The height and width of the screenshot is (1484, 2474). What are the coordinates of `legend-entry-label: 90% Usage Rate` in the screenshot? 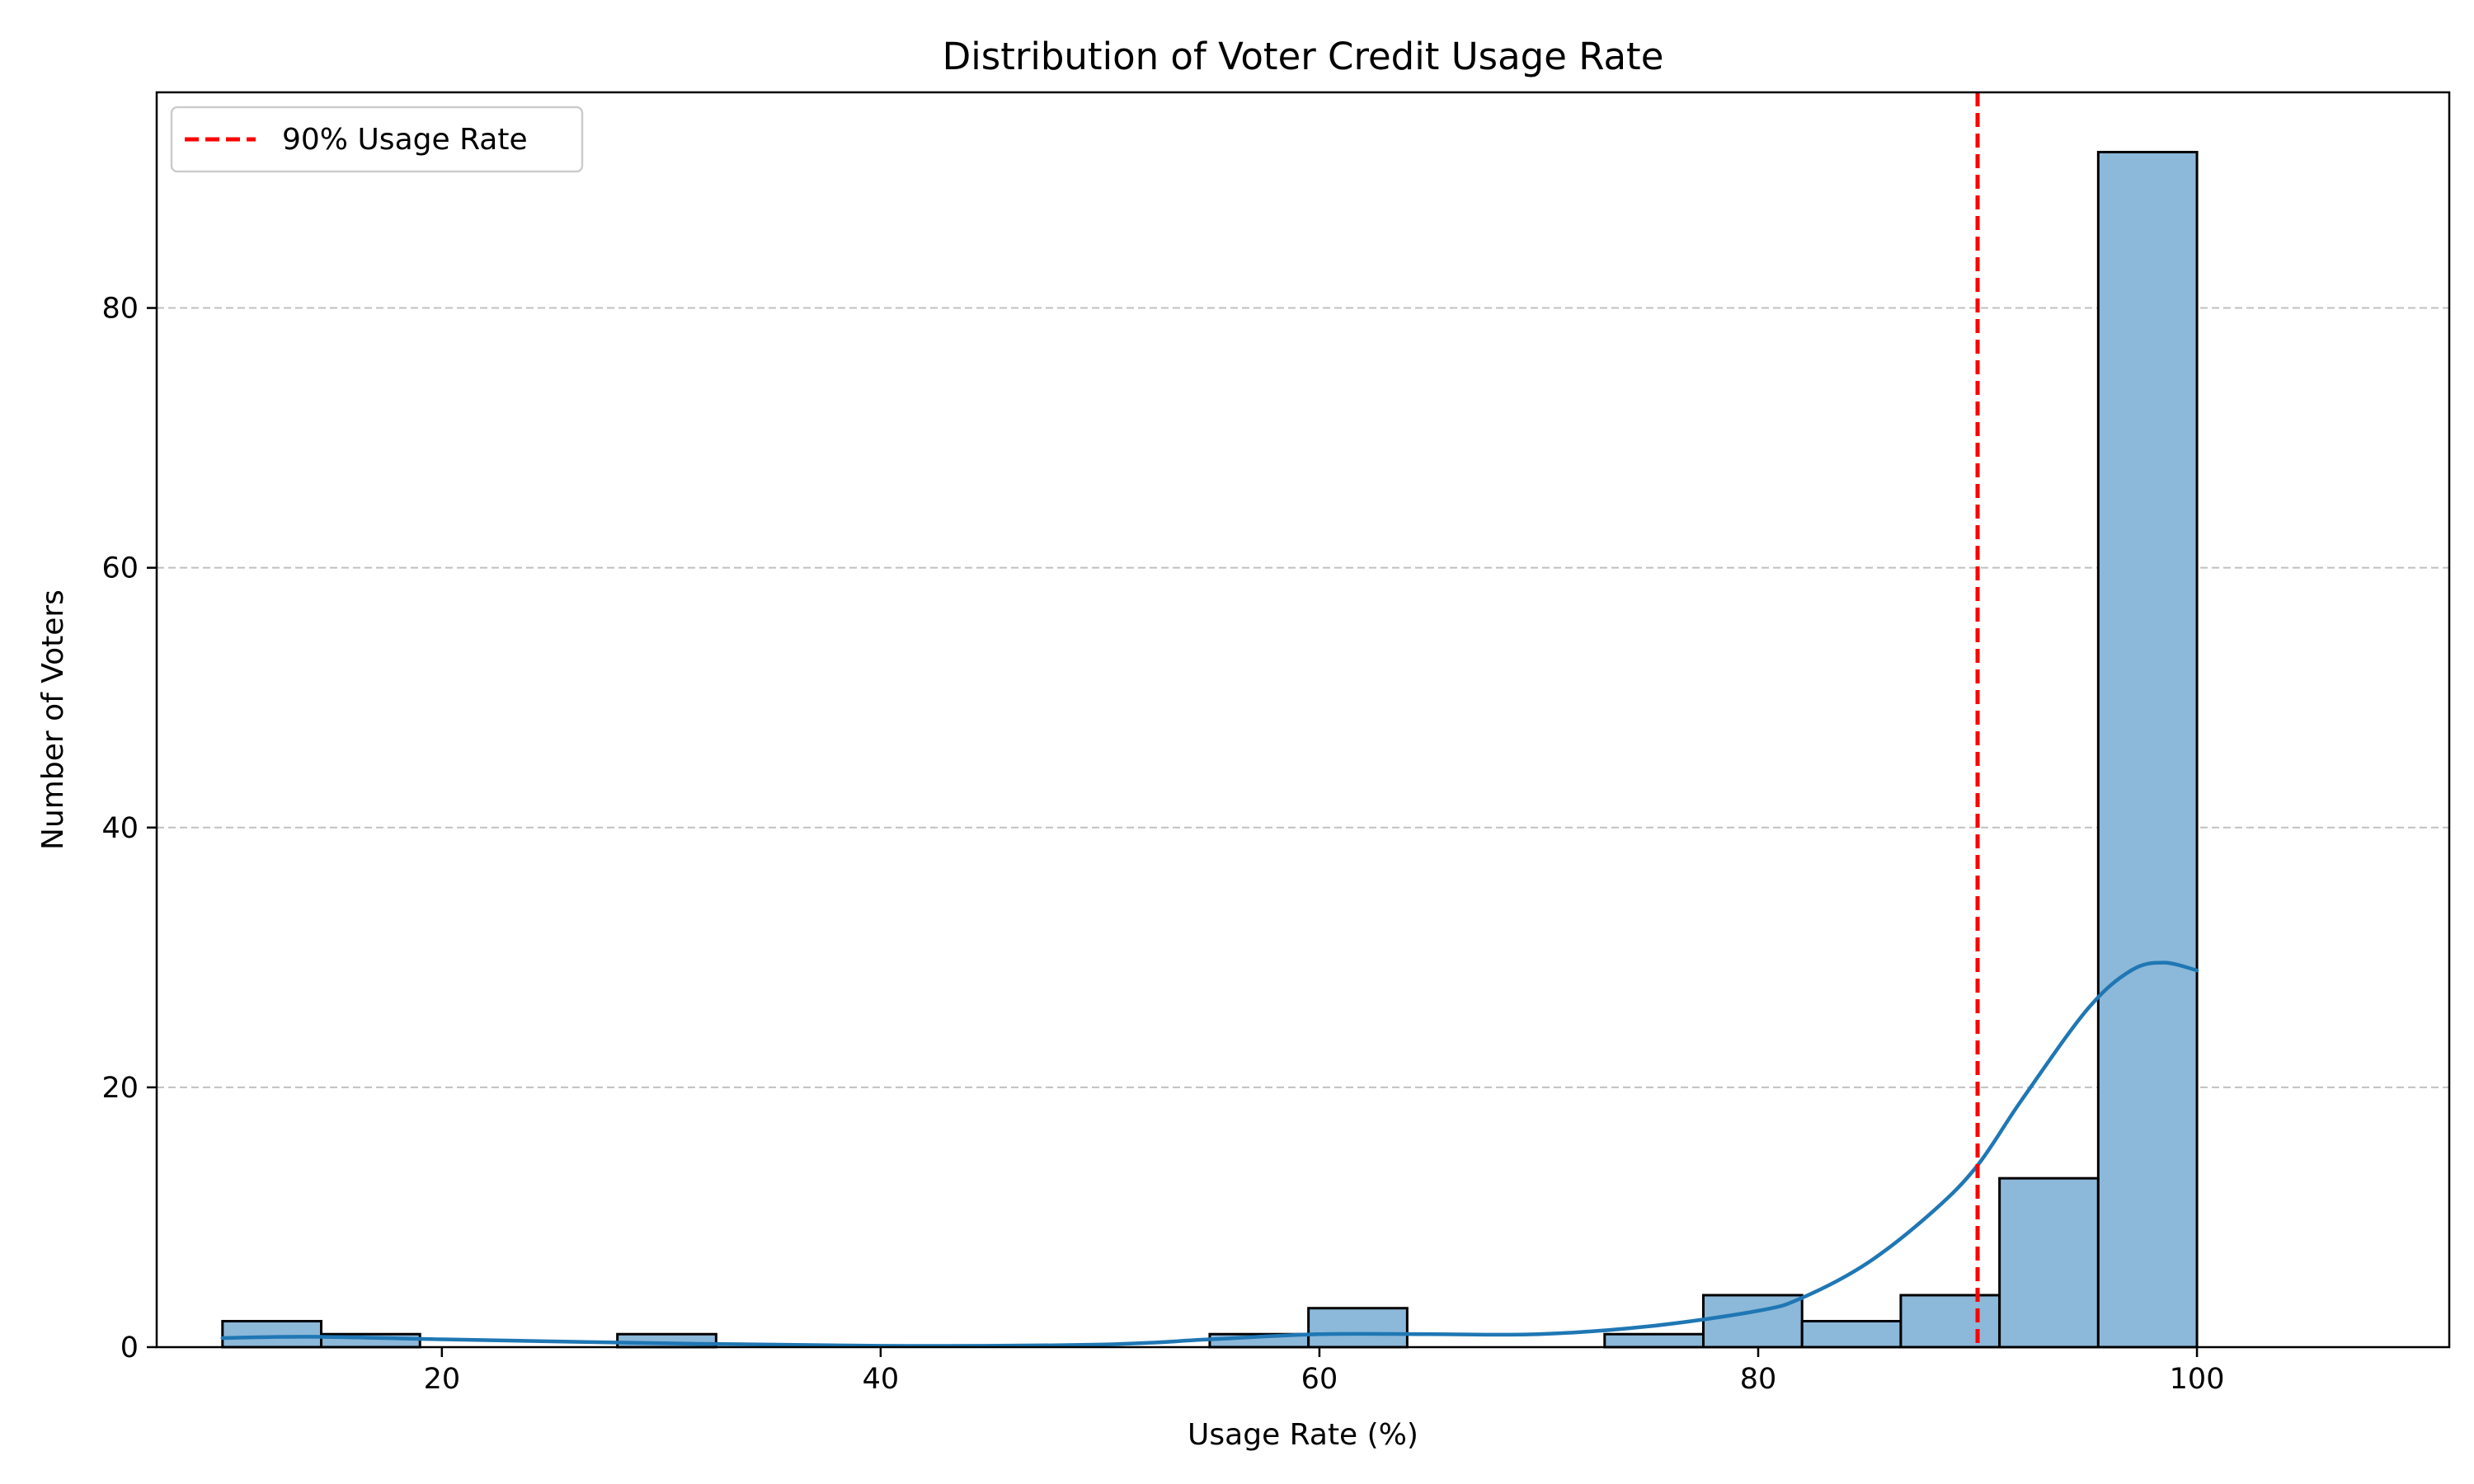 It's located at (405, 140).